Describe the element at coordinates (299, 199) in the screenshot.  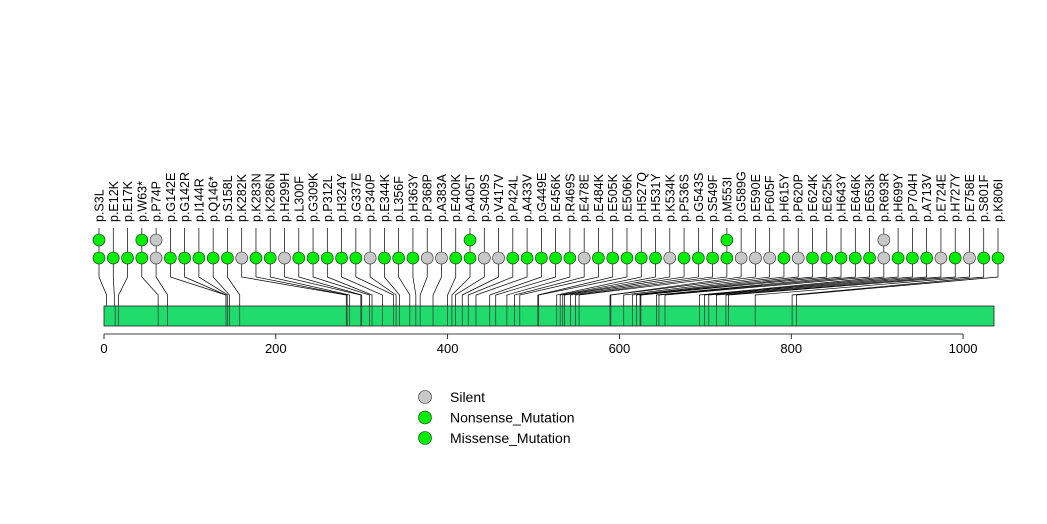
I see `mutation-label: p.L300F` at that location.